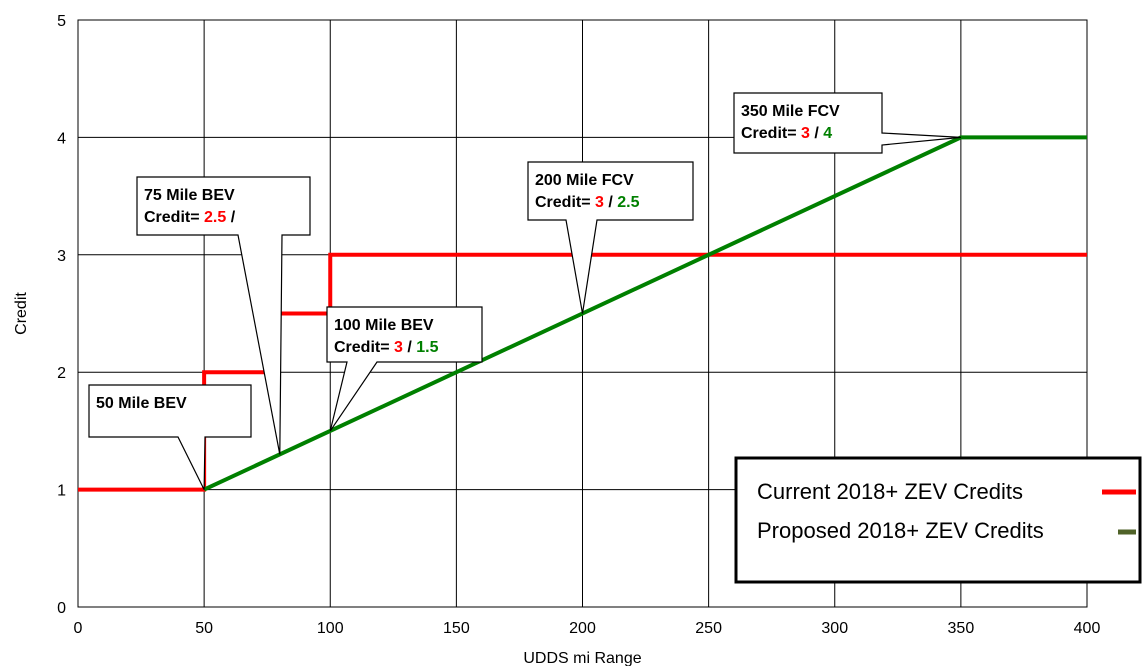 Image resolution: width=1142 pixels, height=666 pixels. Describe the element at coordinates (708, 628) in the screenshot. I see `x-tick-label-5: 250` at that location.